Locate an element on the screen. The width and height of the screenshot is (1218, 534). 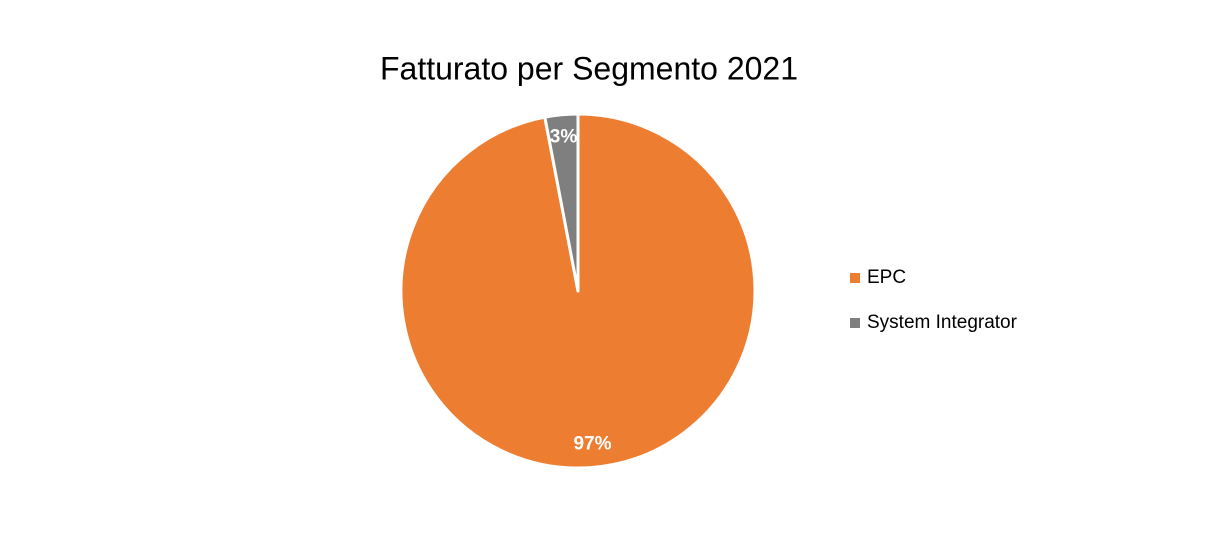
legend-label: System Integrator is located at coordinates (942, 322).